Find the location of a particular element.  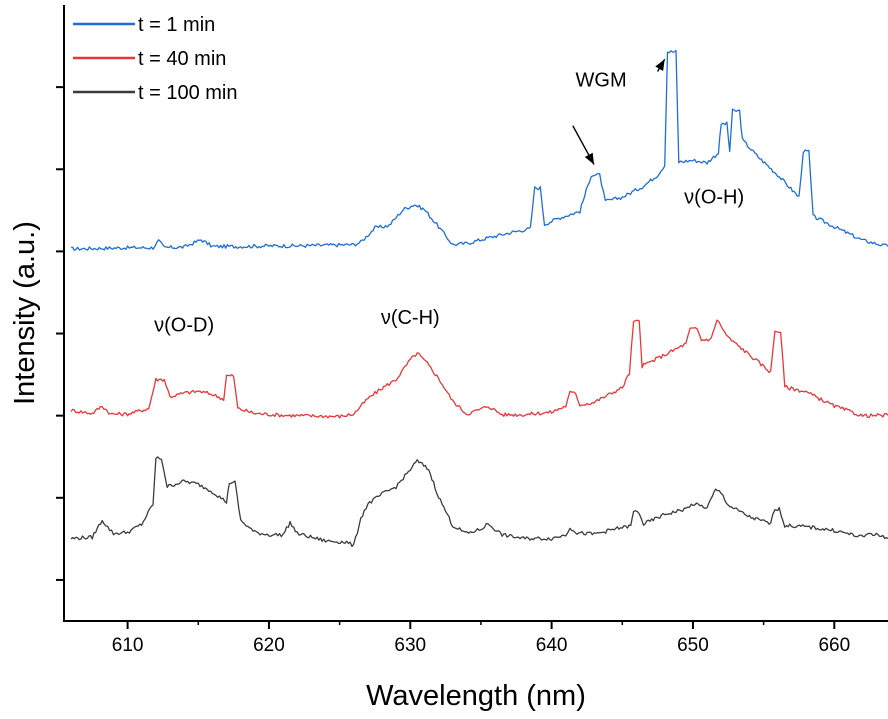

x-tick-label: 650 is located at coordinates (693, 645).